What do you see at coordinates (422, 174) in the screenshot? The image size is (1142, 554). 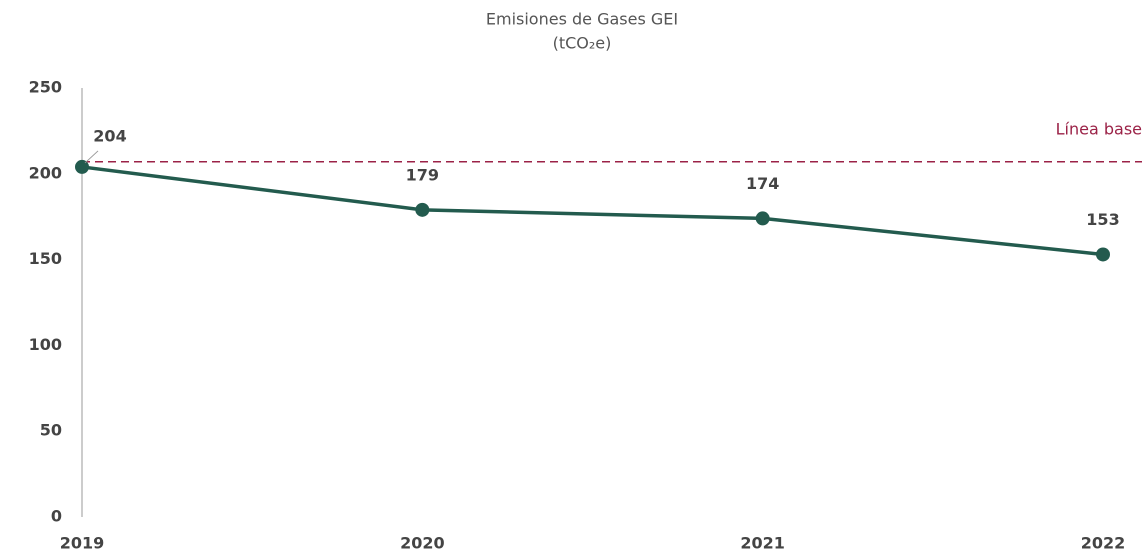 I see `data-label: 179` at bounding box center [422, 174].